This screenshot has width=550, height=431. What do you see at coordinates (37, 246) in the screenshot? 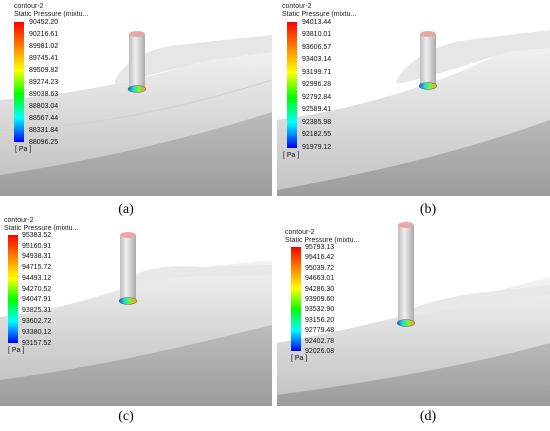
I see `tick-label: 95160.91` at bounding box center [37, 246].